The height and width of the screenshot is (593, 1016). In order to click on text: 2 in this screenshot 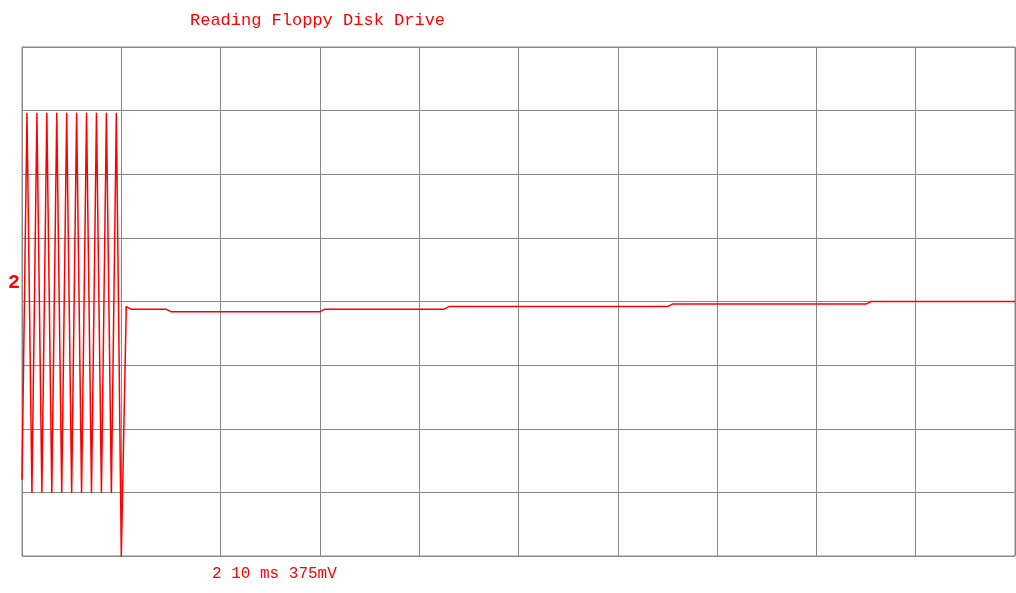, I will do `click(14, 282)`.